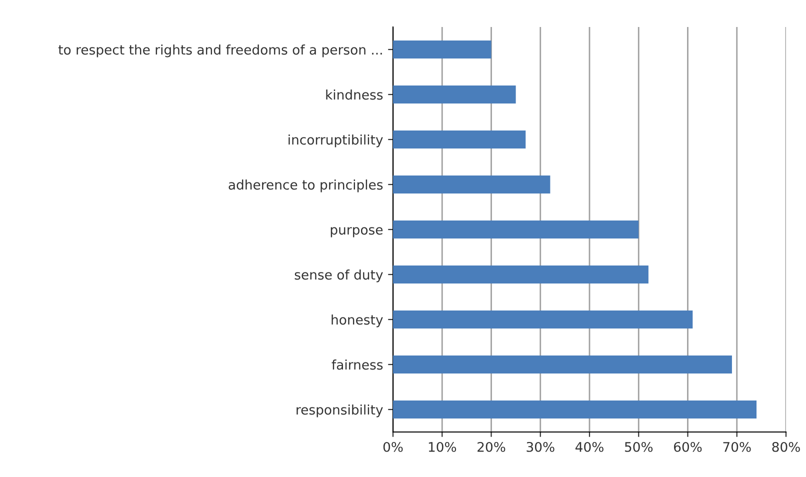 The width and height of the screenshot is (806, 477). I want to click on y-tick-label: honesty, so click(357, 321).